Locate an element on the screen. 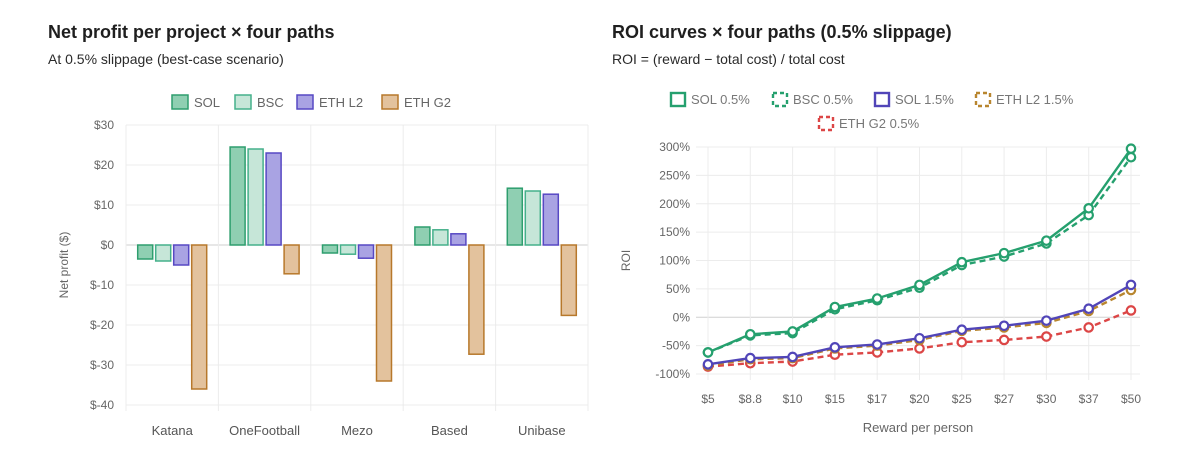 This screenshot has height=469, width=1200. y-tick-label: $10 is located at coordinates (104, 205).